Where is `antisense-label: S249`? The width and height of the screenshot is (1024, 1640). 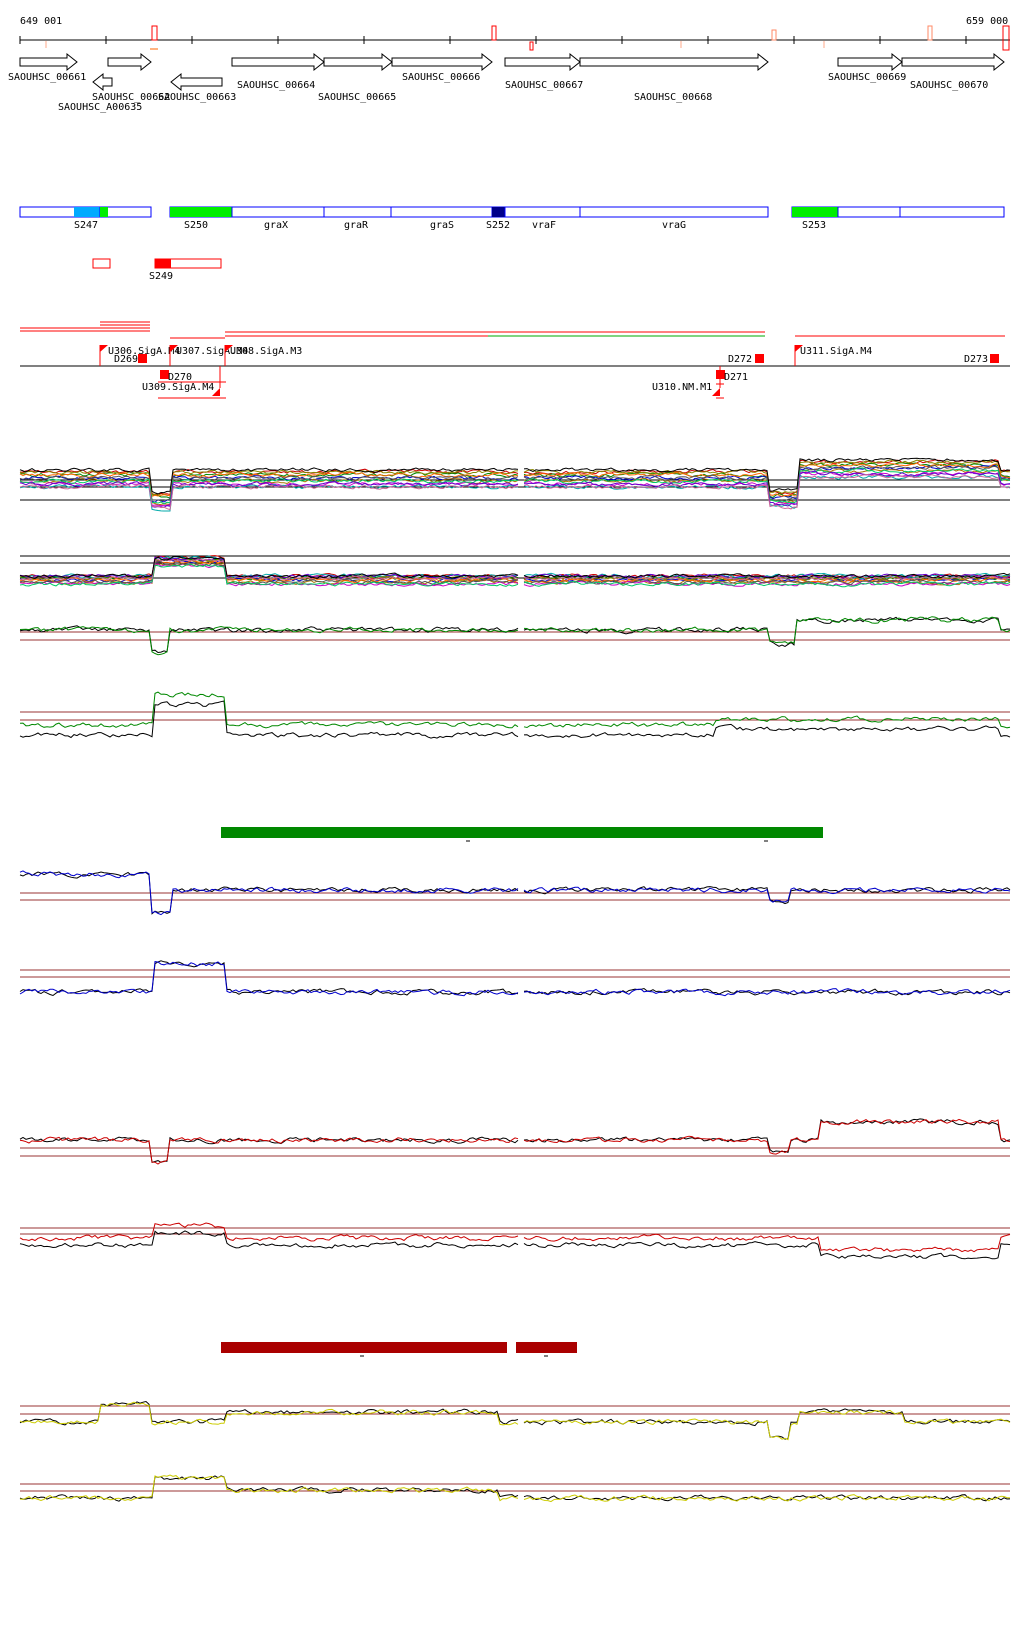 antisense-label: S249 is located at coordinates (161, 276).